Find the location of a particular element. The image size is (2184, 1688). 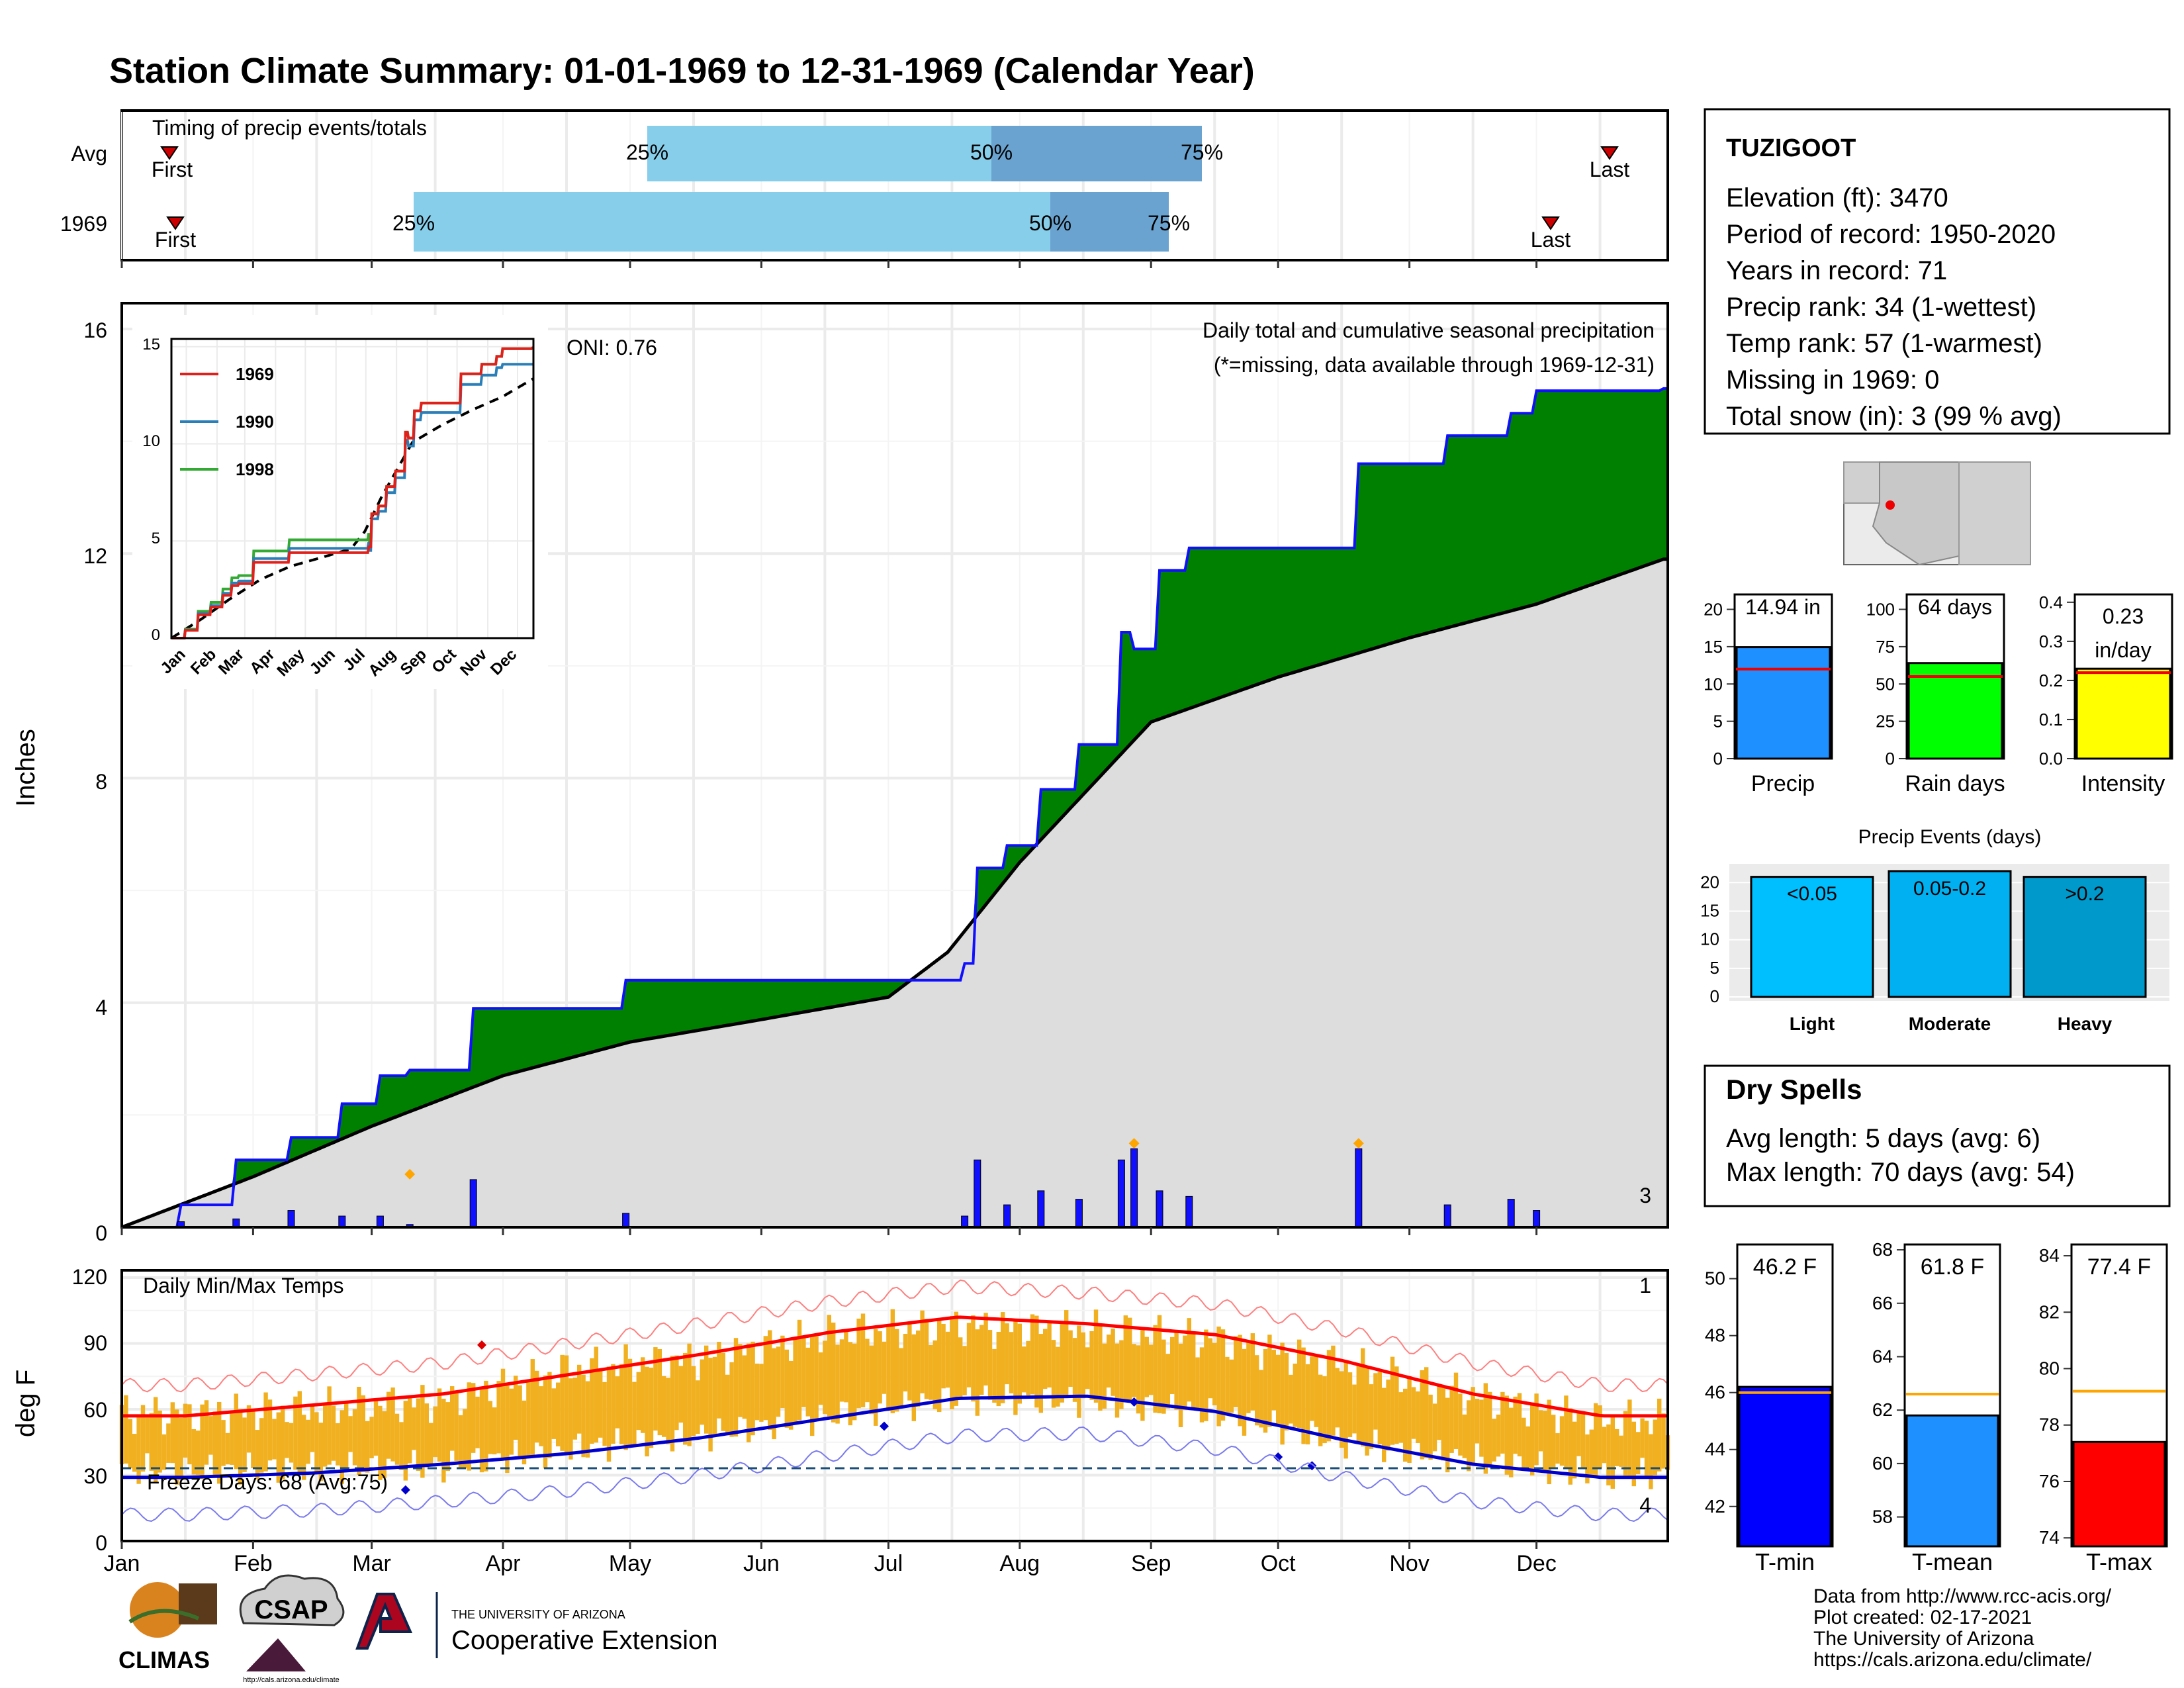

precip-stat-frame is located at coordinates (1783, 676).